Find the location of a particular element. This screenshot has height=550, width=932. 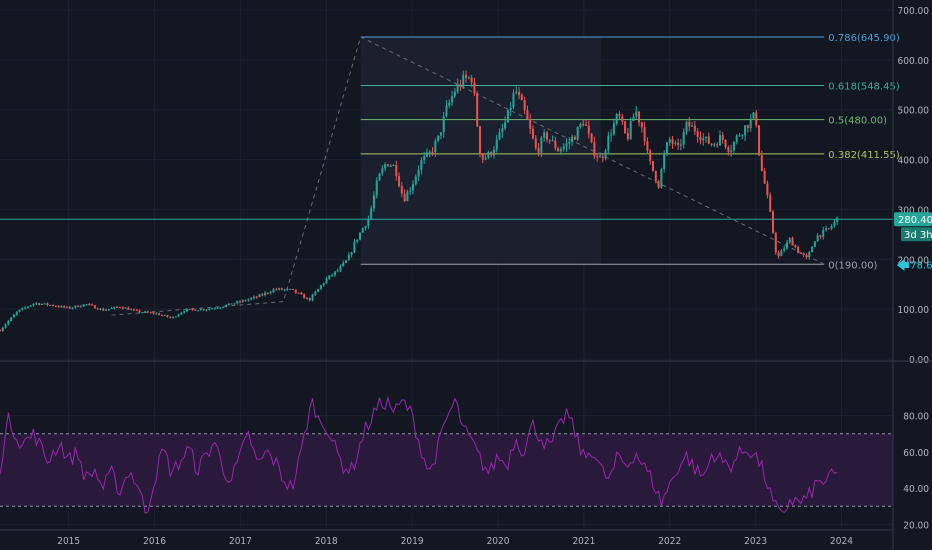

countdown-badge is located at coordinates (916, 234).